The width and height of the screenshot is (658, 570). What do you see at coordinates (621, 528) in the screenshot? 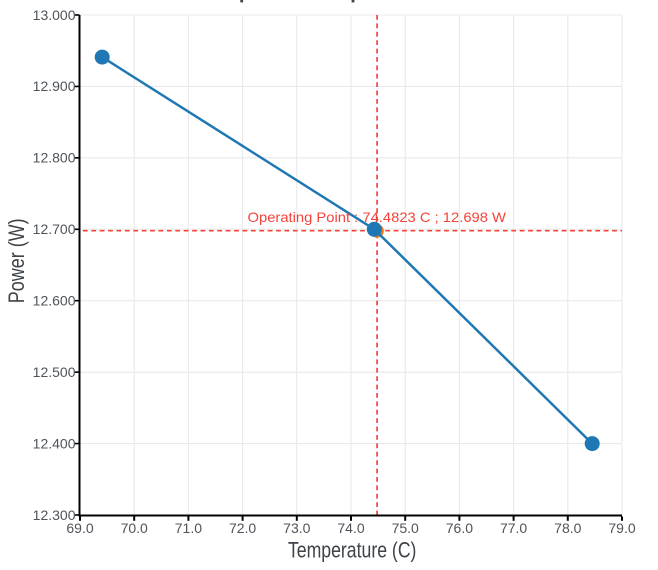
I see `svg-text: 79.0` at bounding box center [621, 528].